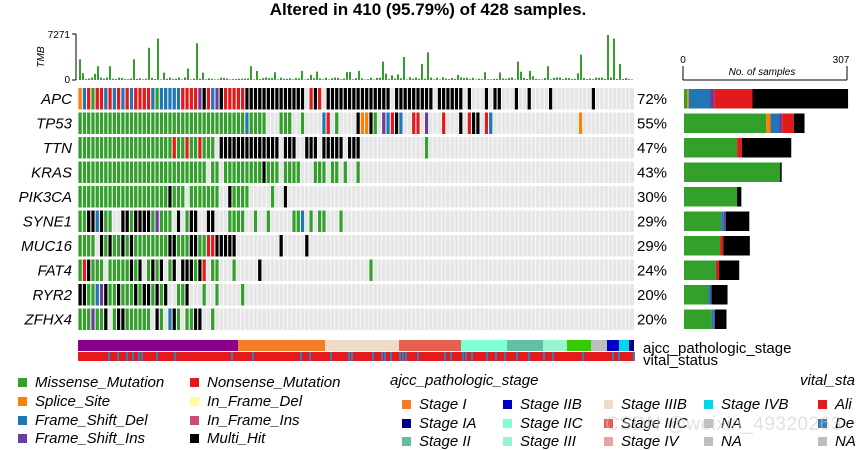  I want to click on legend-item-multi-hit: Multi_Hit, so click(227, 438).